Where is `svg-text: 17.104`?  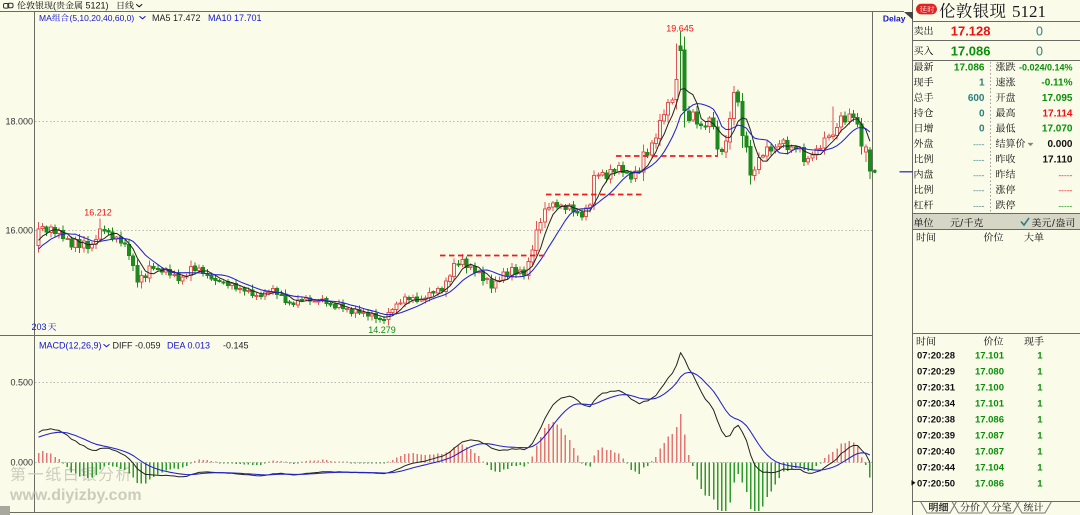 svg-text: 17.104 is located at coordinates (990, 468).